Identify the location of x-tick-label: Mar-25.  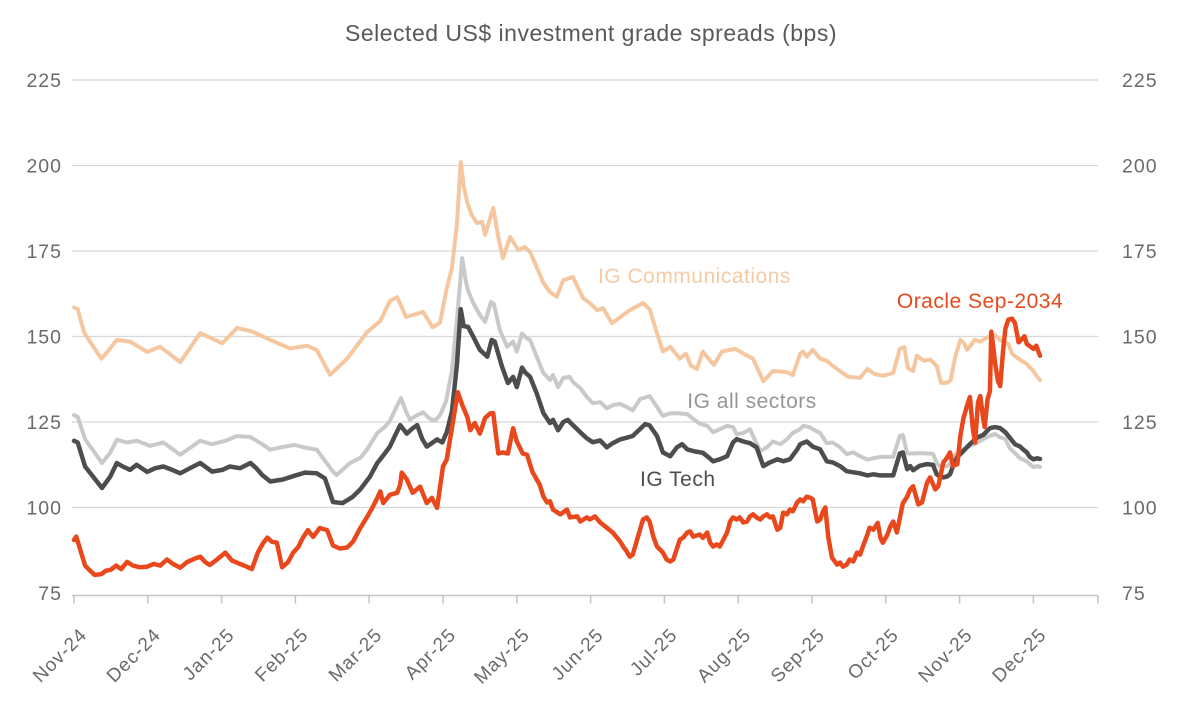
(356, 656).